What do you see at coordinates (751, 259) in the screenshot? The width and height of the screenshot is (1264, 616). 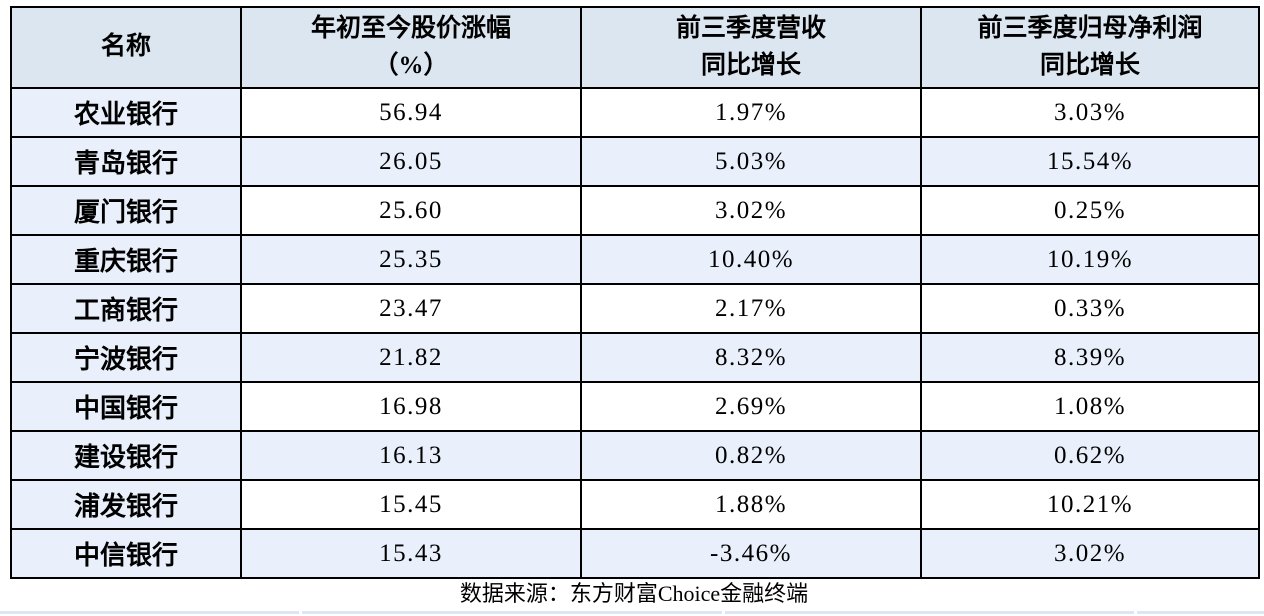 I see `value-cell: 10.40%` at bounding box center [751, 259].